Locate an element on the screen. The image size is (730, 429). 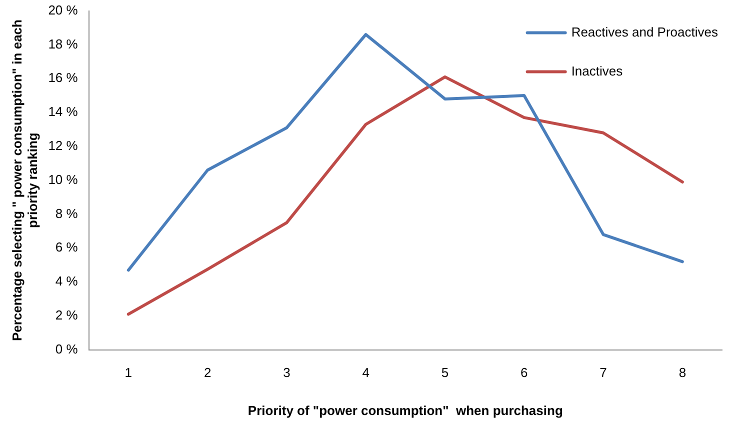
y-tick-label: 10 % is located at coordinates (63, 179).